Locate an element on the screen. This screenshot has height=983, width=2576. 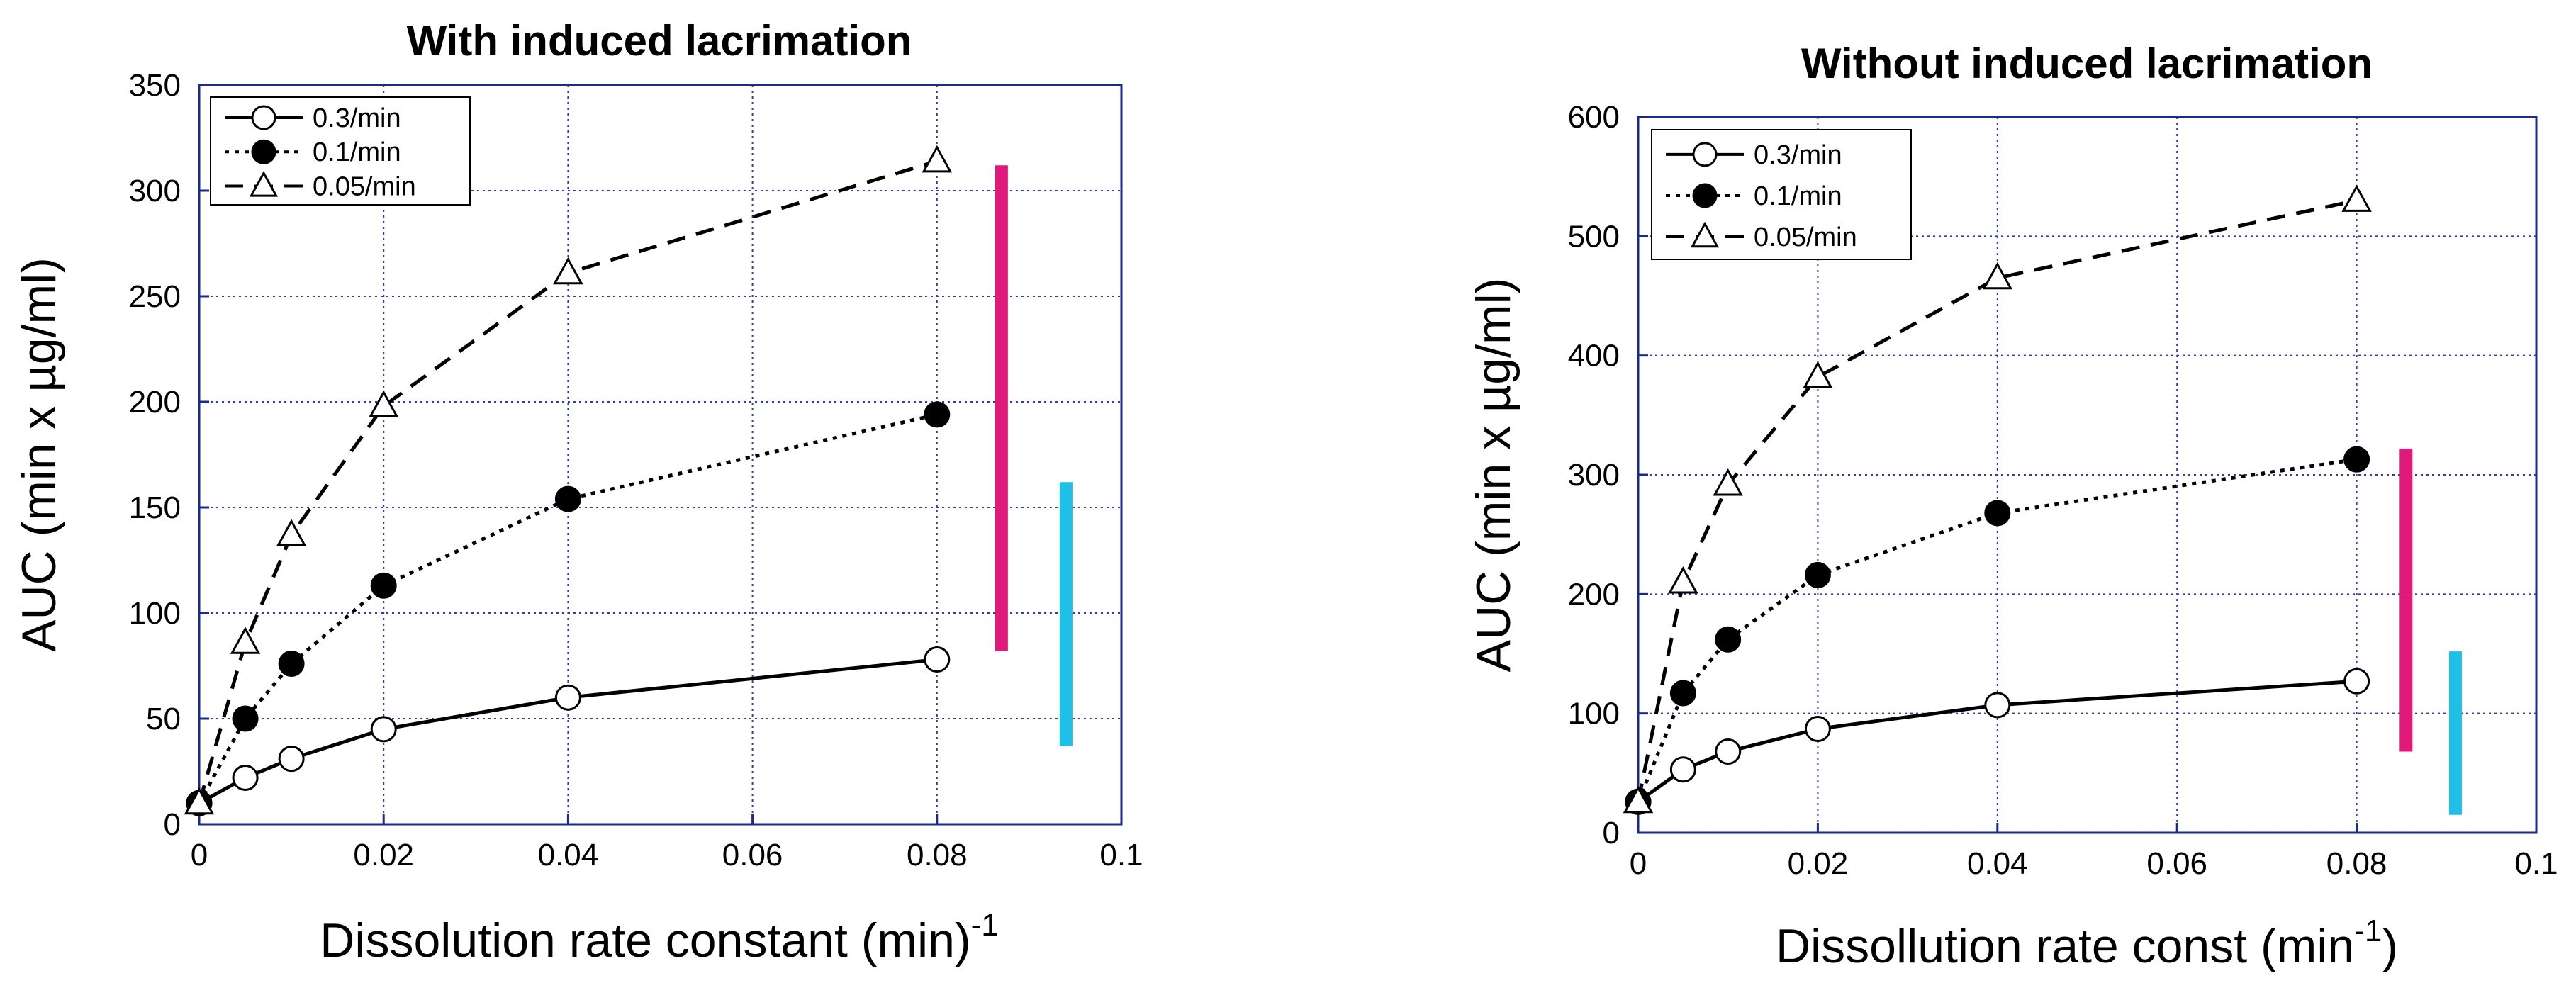
x-axis-title-text: Dissollution rate const (min is located at coordinates (2065, 946).